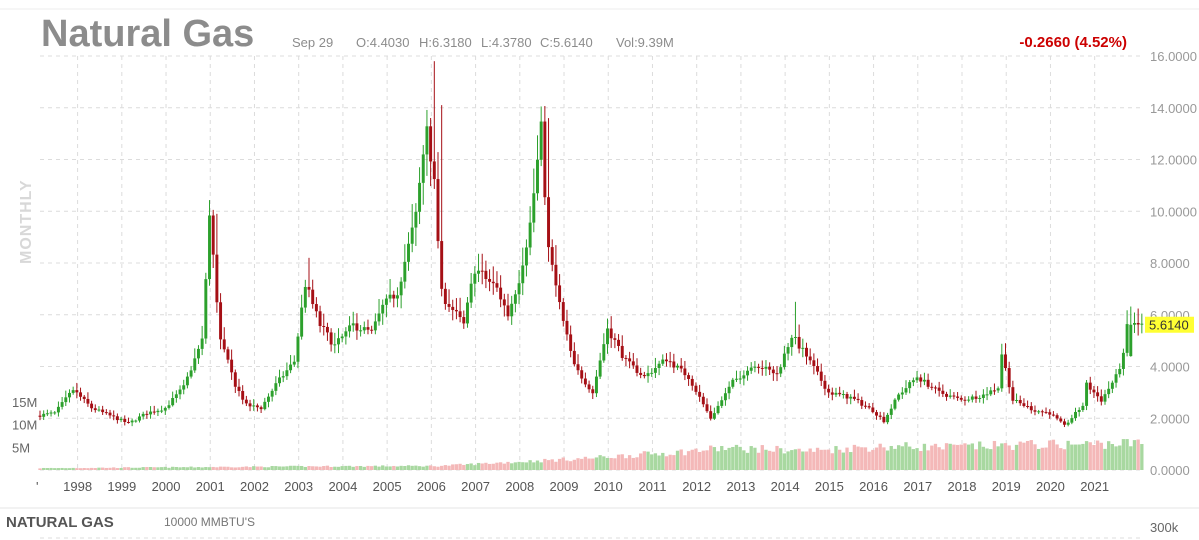  What do you see at coordinates (1164, 527) in the screenshot?
I see `footer-axis-label: 300k` at bounding box center [1164, 527].